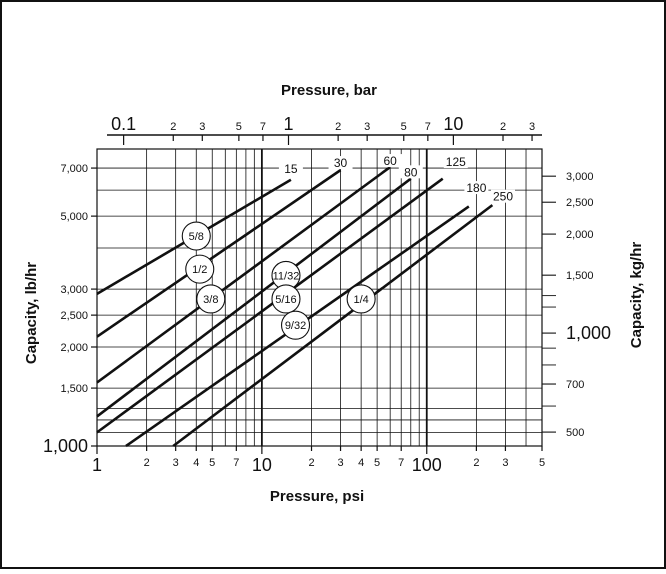 The image size is (666, 574). What do you see at coordinates (427, 465) in the screenshot?
I see `x-tick-label: 100` at bounding box center [427, 465].